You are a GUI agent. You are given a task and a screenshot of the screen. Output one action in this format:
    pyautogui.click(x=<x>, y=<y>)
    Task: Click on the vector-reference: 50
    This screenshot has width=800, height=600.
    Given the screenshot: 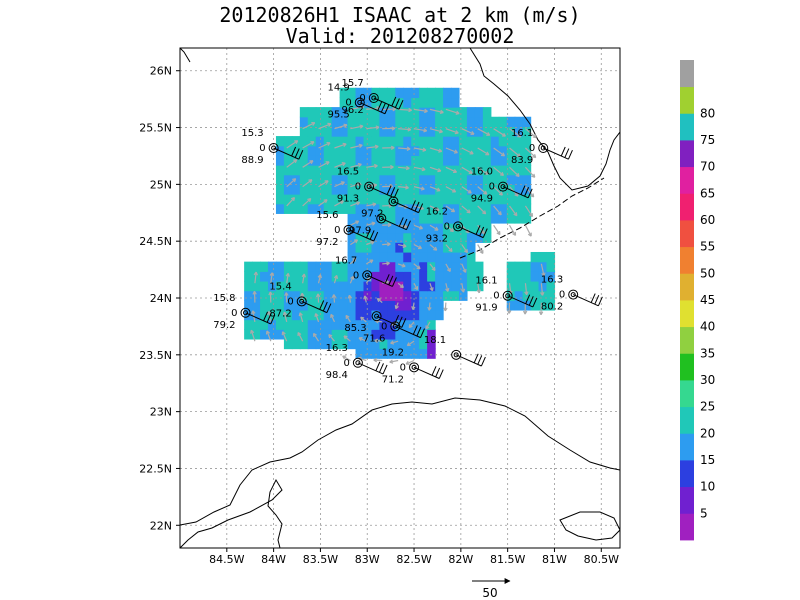 What is the action you would take?
    pyautogui.click(x=491, y=589)
    